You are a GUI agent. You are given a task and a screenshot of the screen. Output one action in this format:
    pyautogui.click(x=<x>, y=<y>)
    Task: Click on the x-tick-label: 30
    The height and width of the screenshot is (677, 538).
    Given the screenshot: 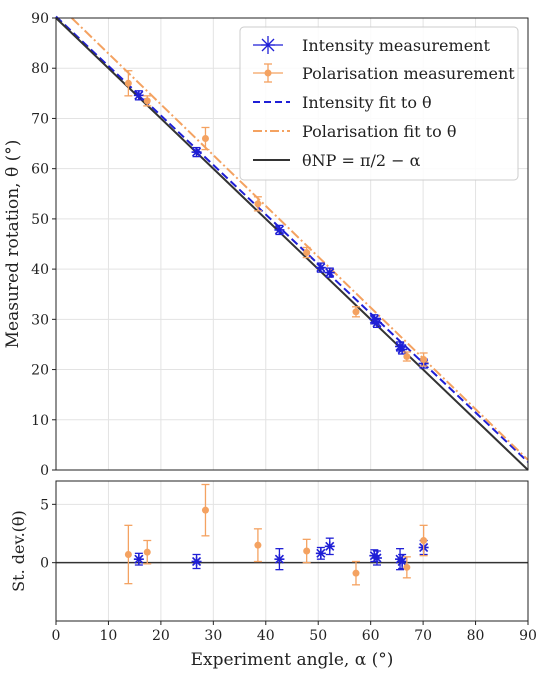 What is the action you would take?
    pyautogui.click(x=213, y=636)
    